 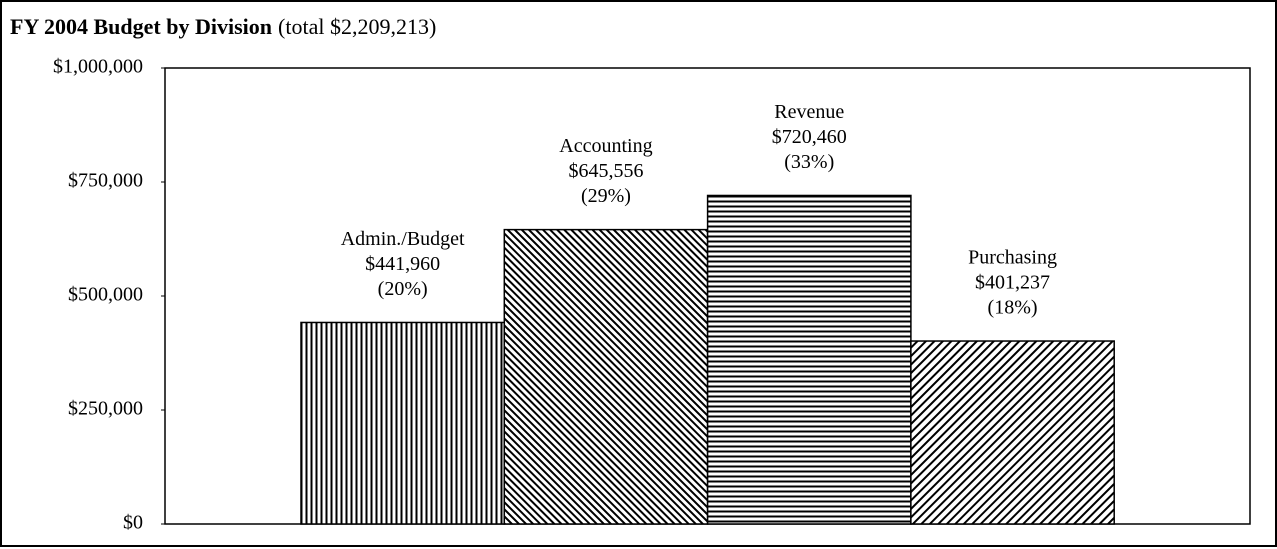 I want to click on percent-label: (29%), so click(x=606, y=196).